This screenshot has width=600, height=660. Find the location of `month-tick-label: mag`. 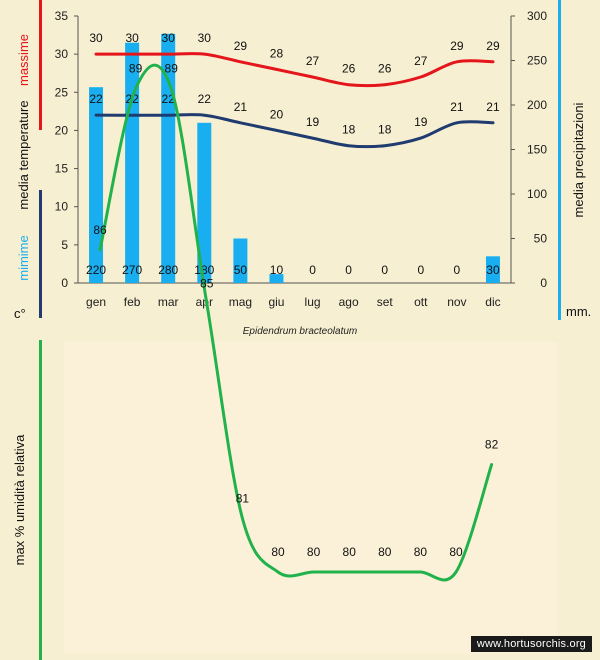

month-tick-label: mag is located at coordinates (240, 302).